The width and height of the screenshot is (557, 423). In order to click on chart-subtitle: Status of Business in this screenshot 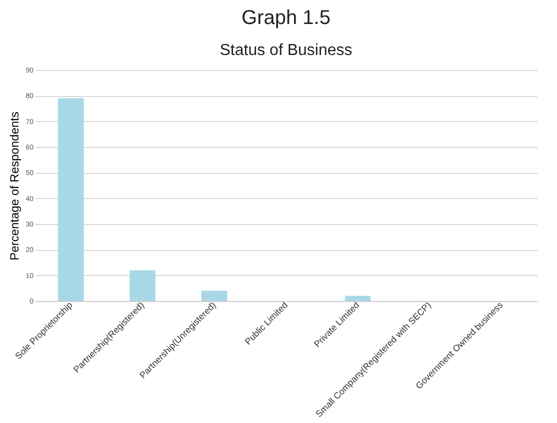, I will do `click(286, 50)`.